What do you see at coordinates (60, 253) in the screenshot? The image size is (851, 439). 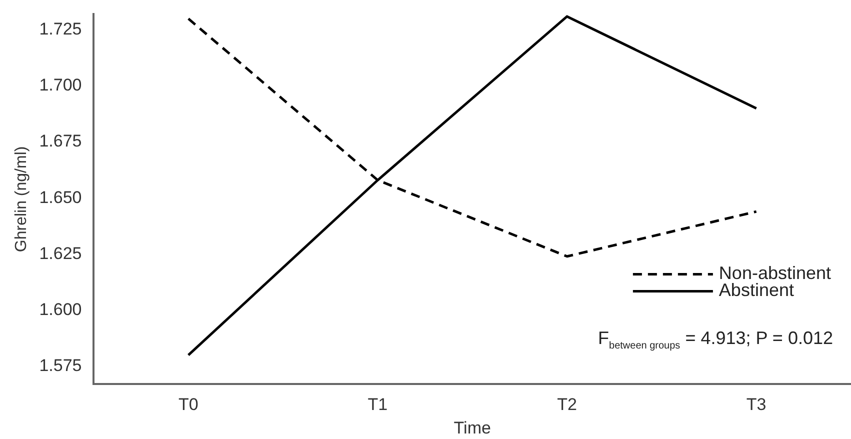 I see `y-tick-label: 1.625` at bounding box center [60, 253].